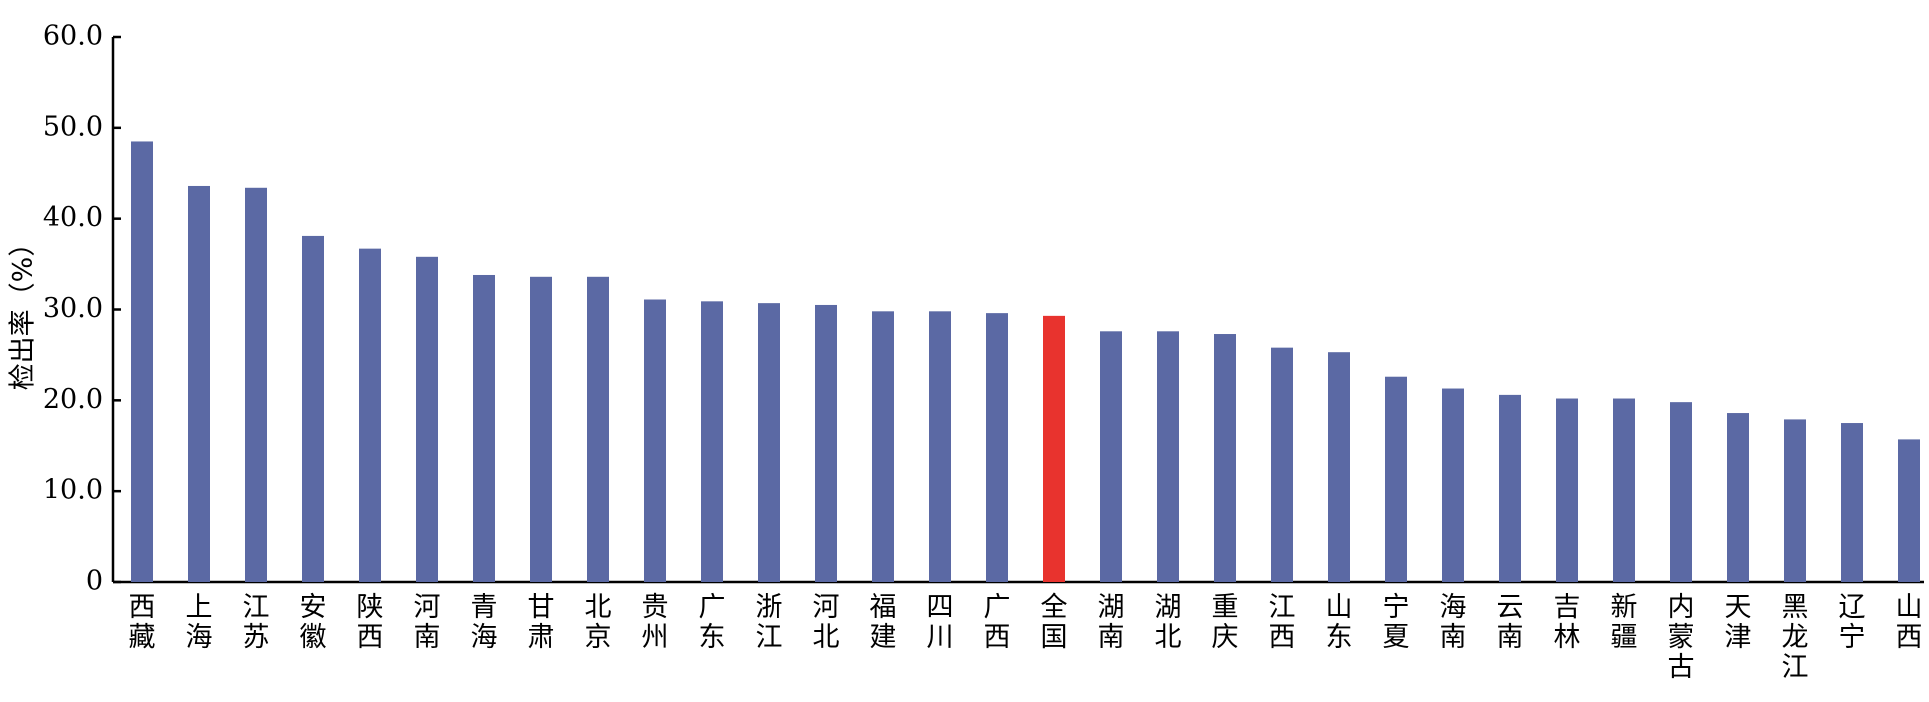 This screenshot has width=1929, height=702. Describe the element at coordinates (940, 622) in the screenshot. I see `x-tick-label: 四川` at that location.